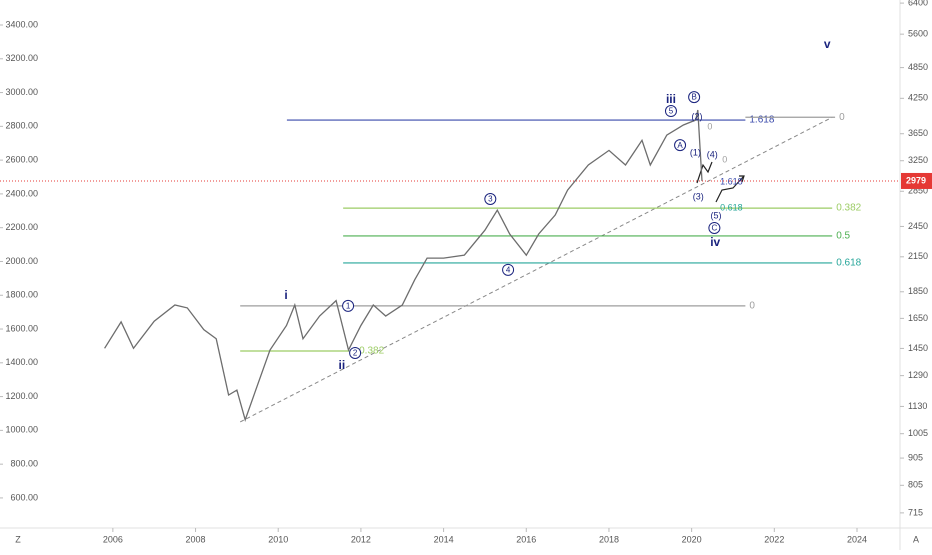 This screenshot has width=932, height=555. Describe the element at coordinates (21, 227) in the screenshot. I see `y-tick-label: 2200.00` at that location.